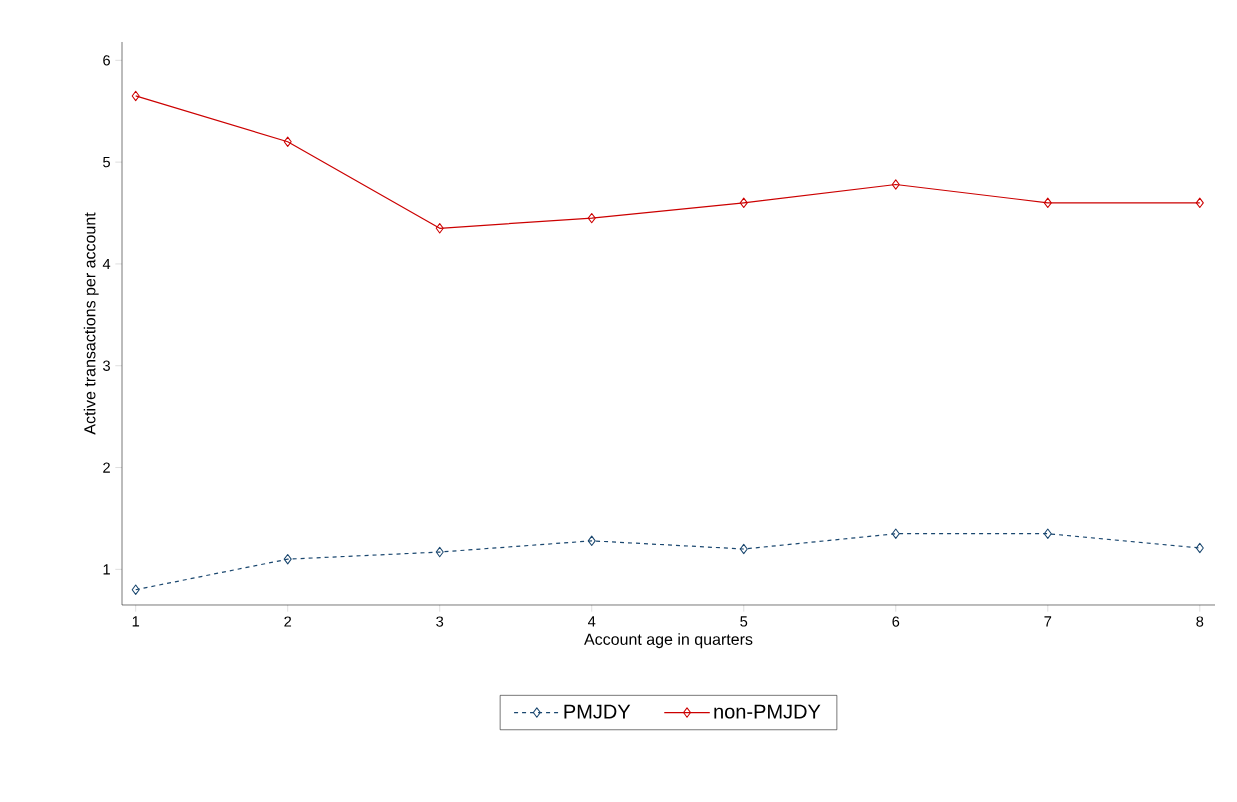 The height and width of the screenshot is (802, 1237). Describe the element at coordinates (288, 621) in the screenshot. I see `x-tick-label: 2` at that location.